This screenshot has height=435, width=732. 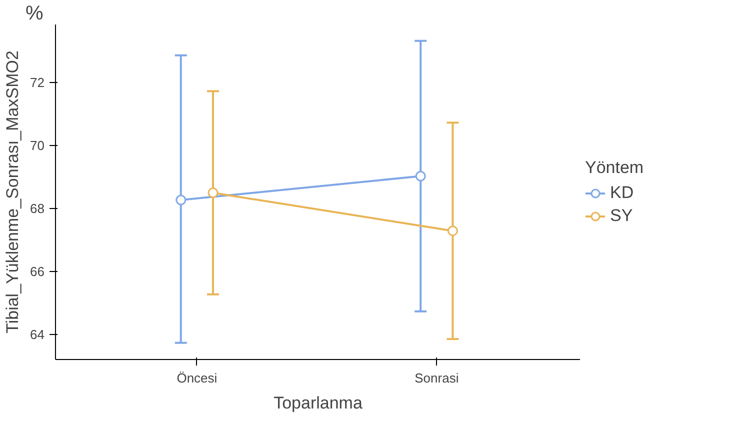 What do you see at coordinates (436, 378) in the screenshot?
I see `x-tick-label: Sonrasi` at bounding box center [436, 378].